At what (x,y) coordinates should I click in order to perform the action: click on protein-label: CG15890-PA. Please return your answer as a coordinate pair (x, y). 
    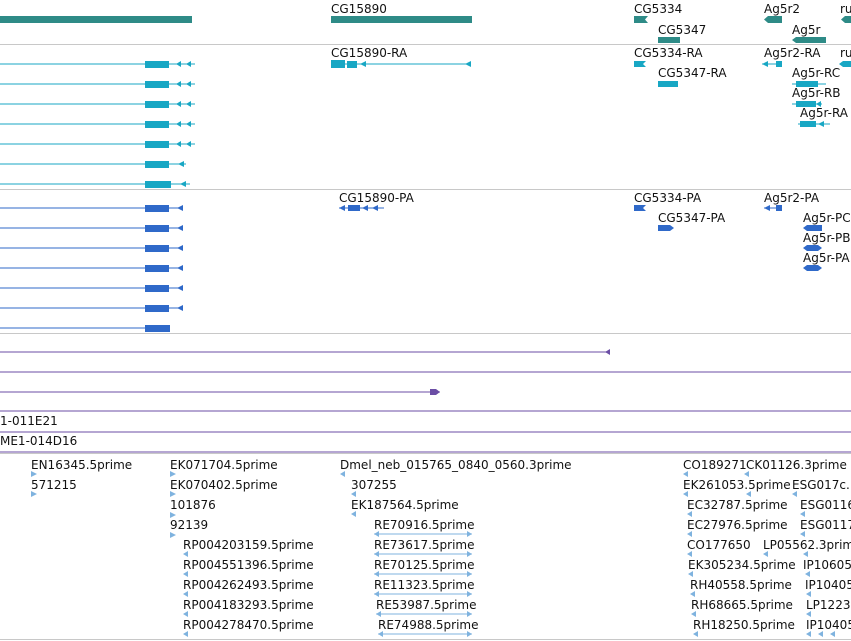
    Looking at the image, I should click on (376, 198).